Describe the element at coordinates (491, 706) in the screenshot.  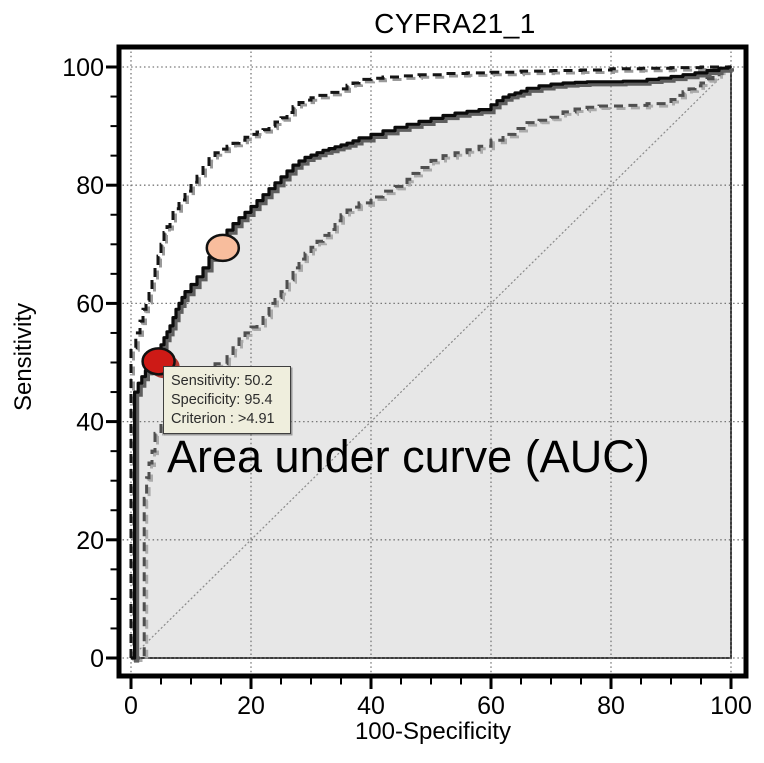
I see `x-tick-label: 60` at that location.